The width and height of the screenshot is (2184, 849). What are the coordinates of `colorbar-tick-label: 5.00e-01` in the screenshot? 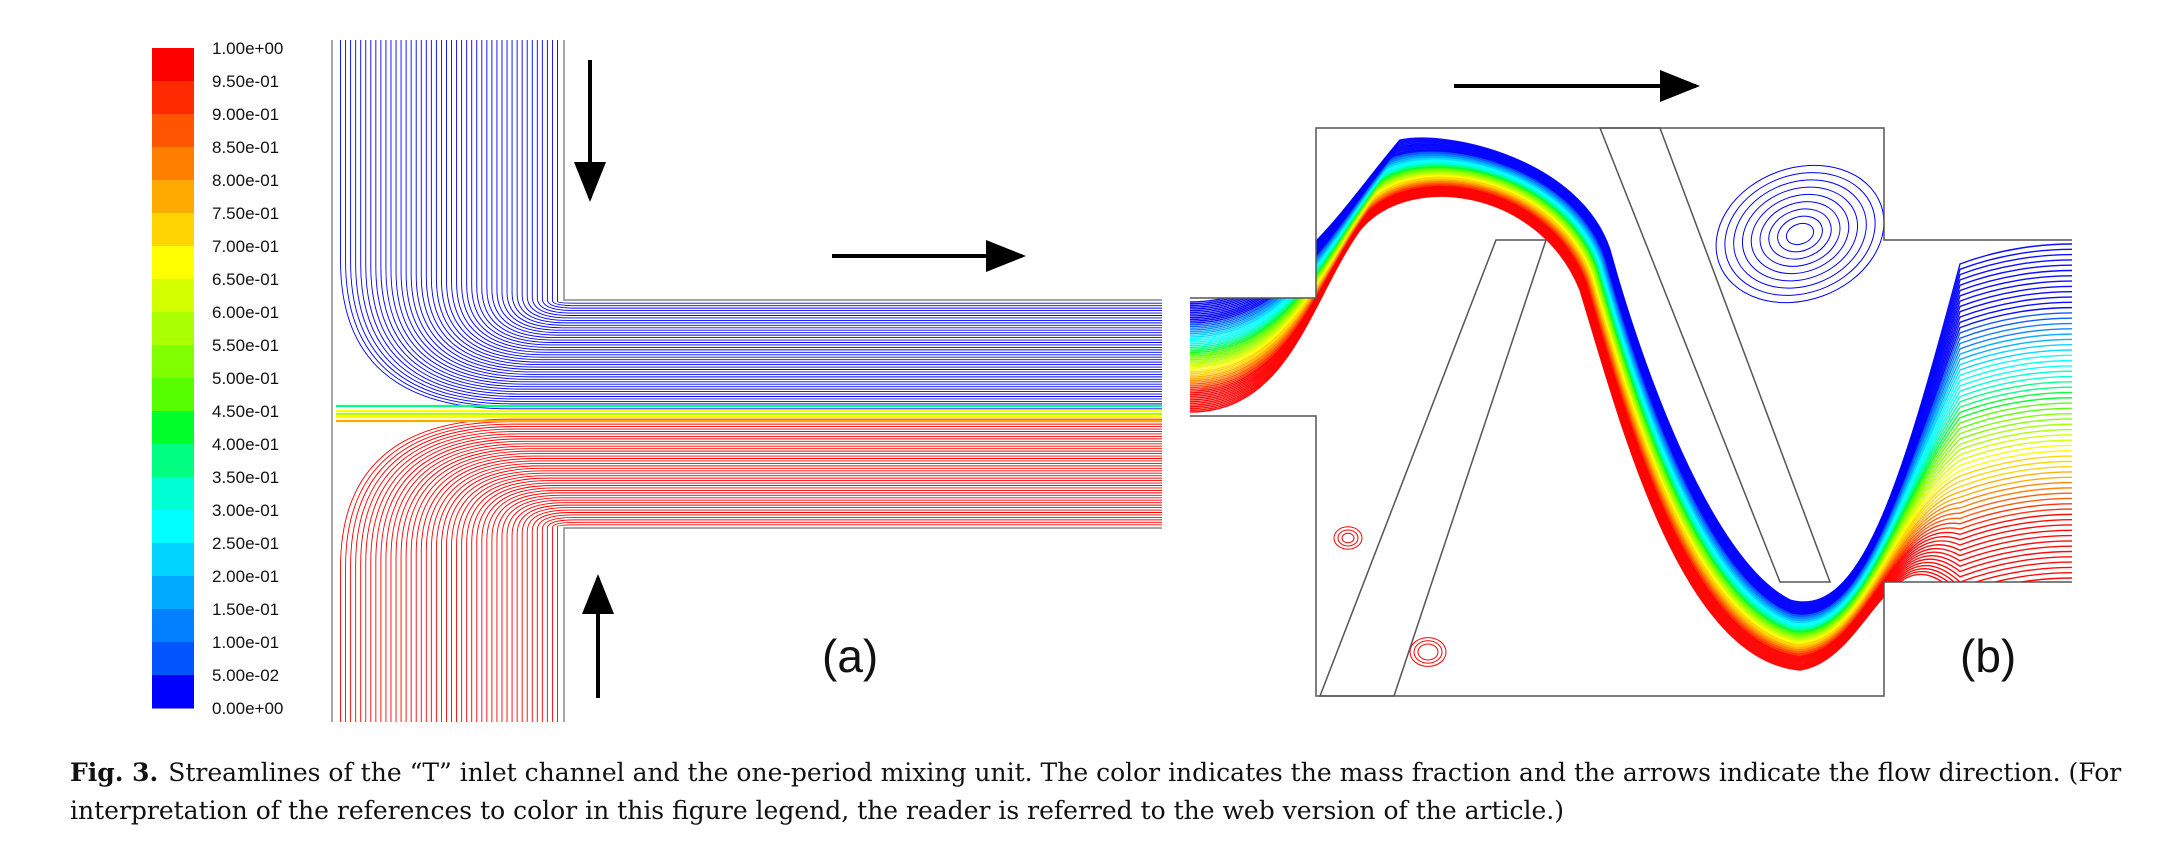 It's located at (245, 378).